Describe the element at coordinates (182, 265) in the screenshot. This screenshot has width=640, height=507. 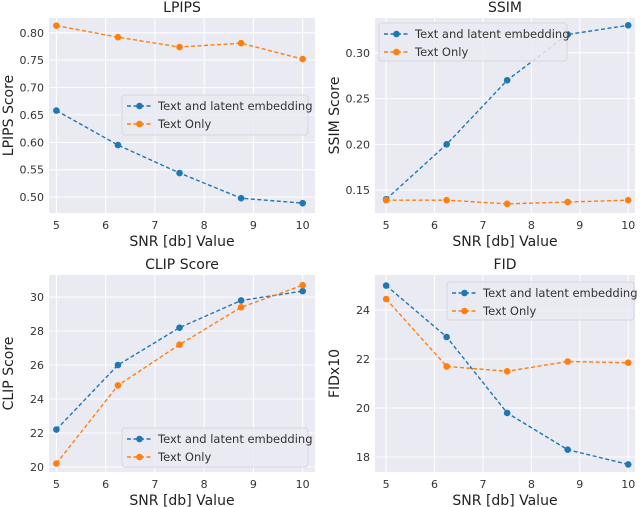
I see `chart-title: CLIP Score` at that location.